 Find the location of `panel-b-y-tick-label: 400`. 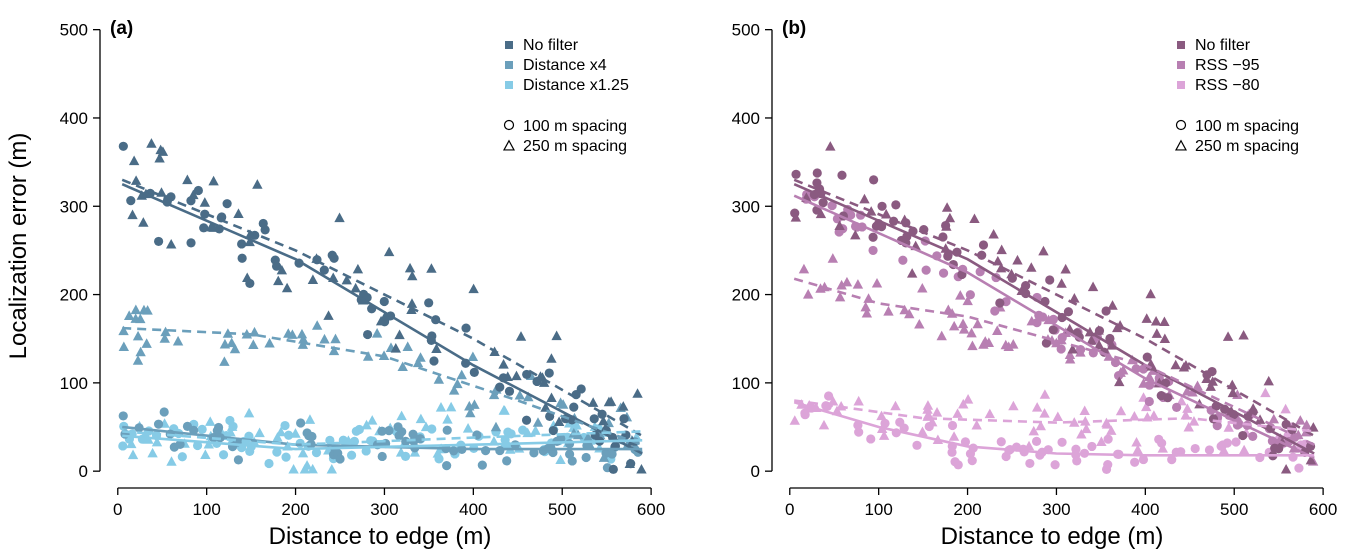

panel-b-y-tick-label: 400 is located at coordinates (746, 118).